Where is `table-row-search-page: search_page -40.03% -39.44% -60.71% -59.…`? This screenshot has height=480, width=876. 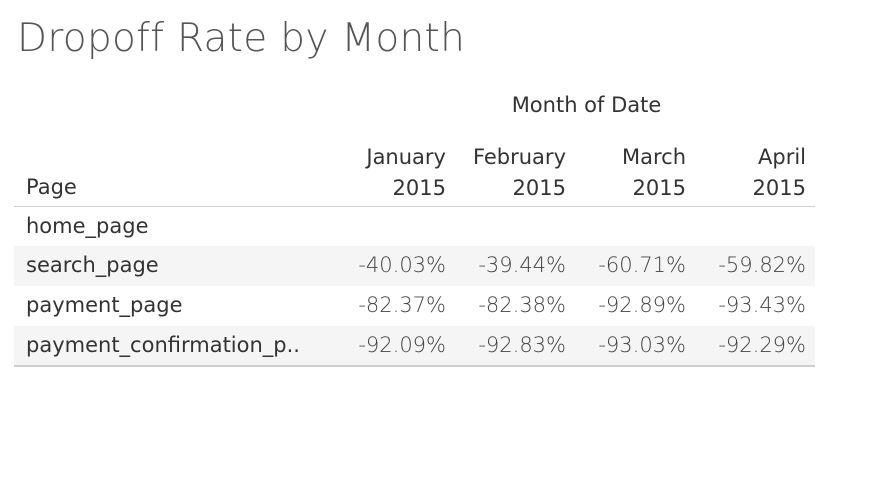 table-row-search-page: search_page -40.03% -39.44% -60.71% -59.… is located at coordinates (414, 266).